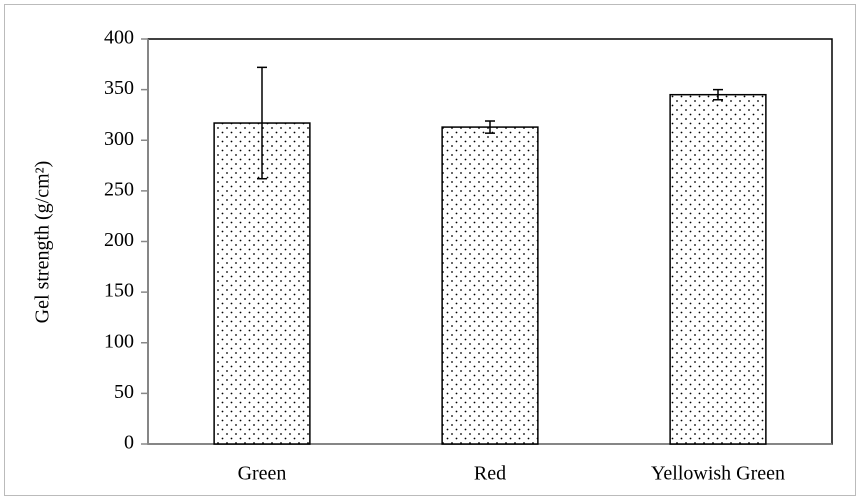 Image resolution: width=861 pixels, height=500 pixels. What do you see at coordinates (262, 474) in the screenshot?
I see `x-tick-label: Green` at bounding box center [262, 474].